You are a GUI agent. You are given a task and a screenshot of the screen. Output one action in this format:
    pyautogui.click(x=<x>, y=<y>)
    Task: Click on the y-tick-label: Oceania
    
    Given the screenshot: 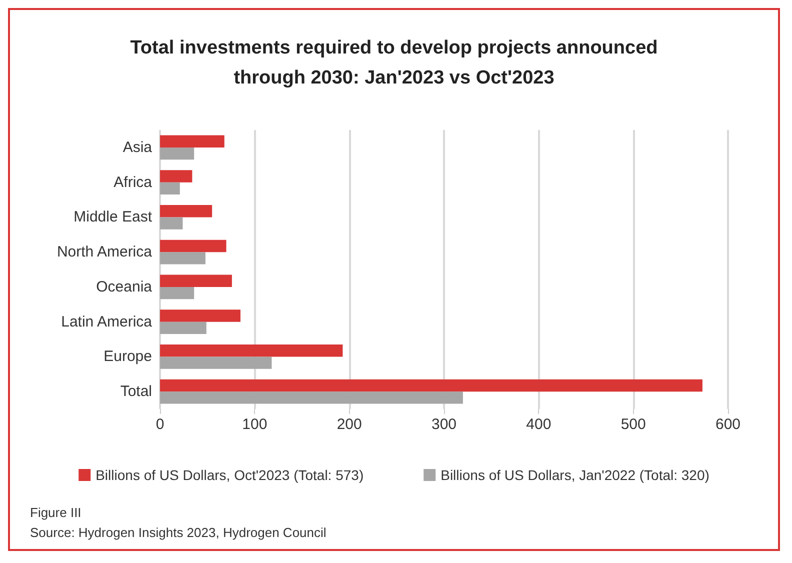 What is the action you would take?
    pyautogui.click(x=124, y=287)
    